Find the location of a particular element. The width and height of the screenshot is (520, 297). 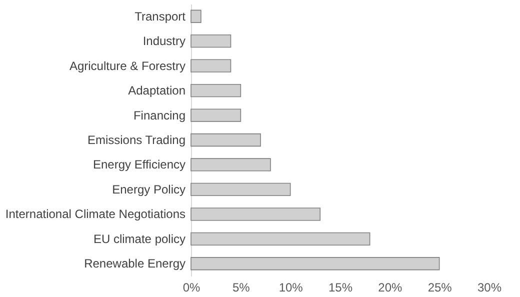

x-tick-label: 20% is located at coordinates (390, 287).